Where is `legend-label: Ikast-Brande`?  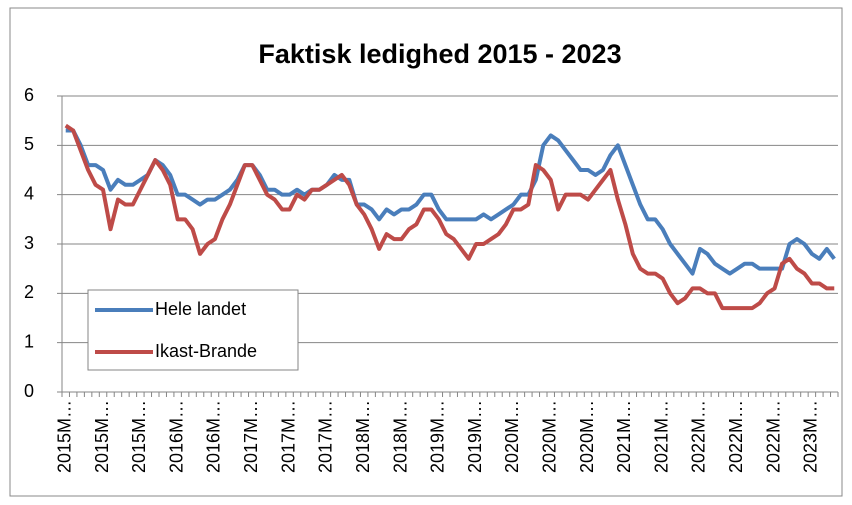
legend-label: Ikast-Brande is located at coordinates (206, 351).